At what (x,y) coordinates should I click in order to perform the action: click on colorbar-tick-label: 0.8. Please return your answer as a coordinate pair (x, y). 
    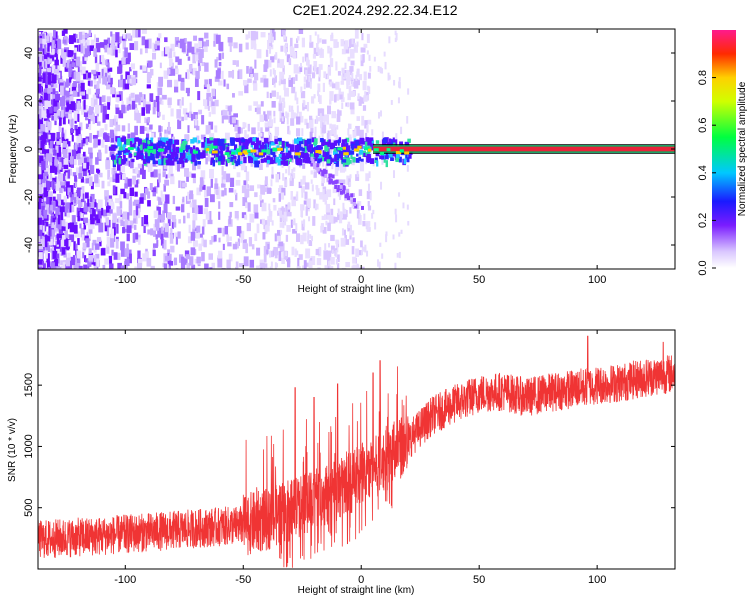
    Looking at the image, I should click on (703, 77).